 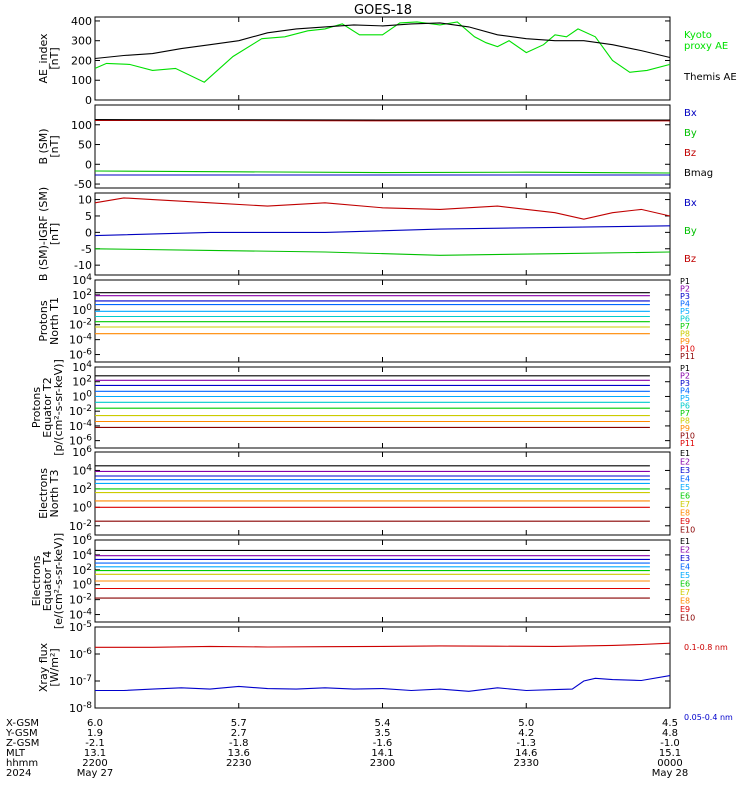 I want to click on x-axis-value: -1.6, so click(x=383, y=743).